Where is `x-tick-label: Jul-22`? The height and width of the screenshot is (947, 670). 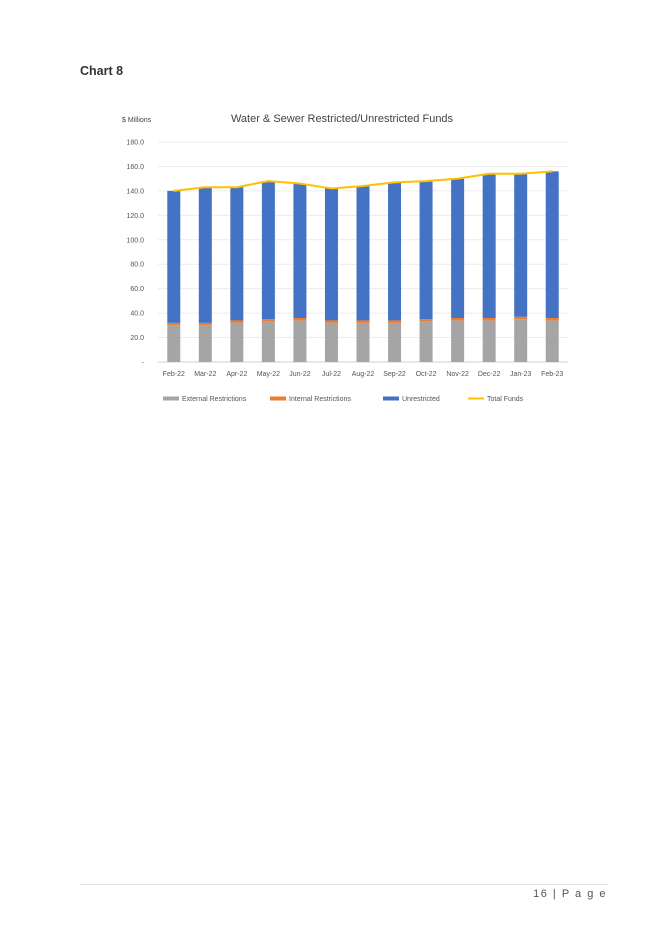
x-tick-label: Jul-22 is located at coordinates (331, 374).